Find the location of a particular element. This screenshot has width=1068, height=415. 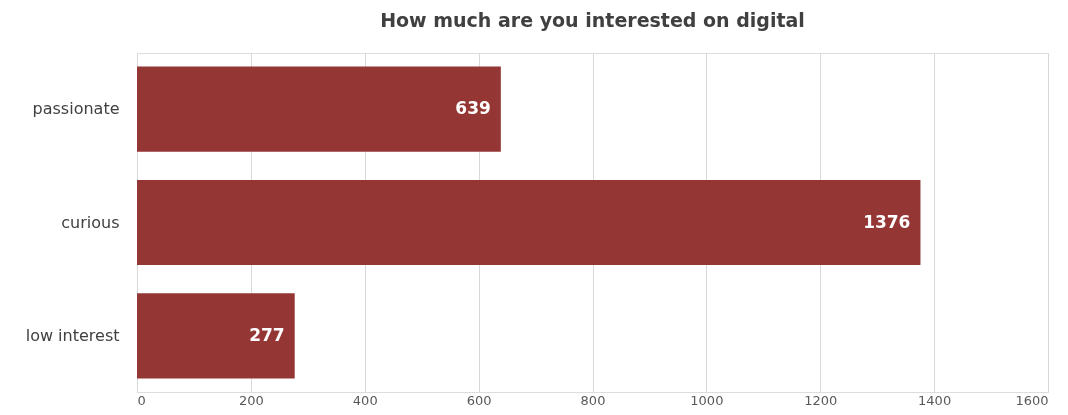

x-tick-label: 200 is located at coordinates (251, 400).